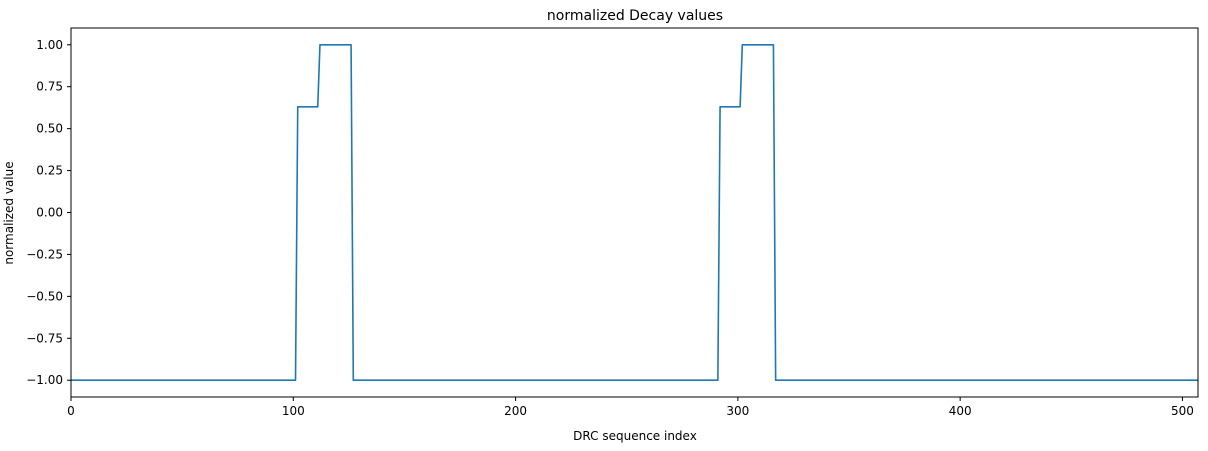 This screenshot has height=451, width=1208. Describe the element at coordinates (960, 411) in the screenshot. I see `x-tick-label: 400` at that location.